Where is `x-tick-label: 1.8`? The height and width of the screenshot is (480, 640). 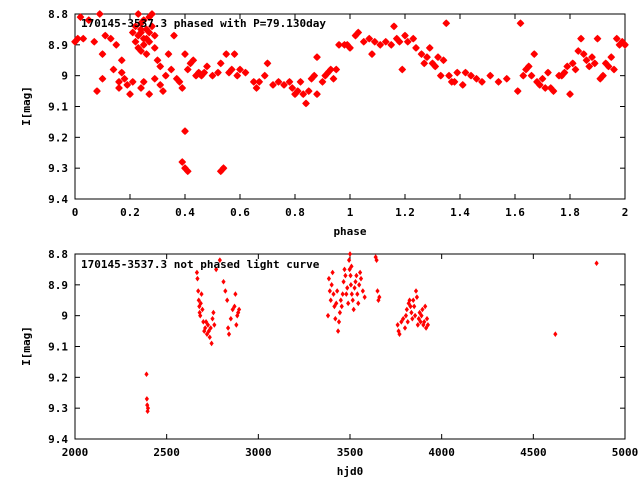 x-tick-label: 1.8 is located at coordinates (570, 212).